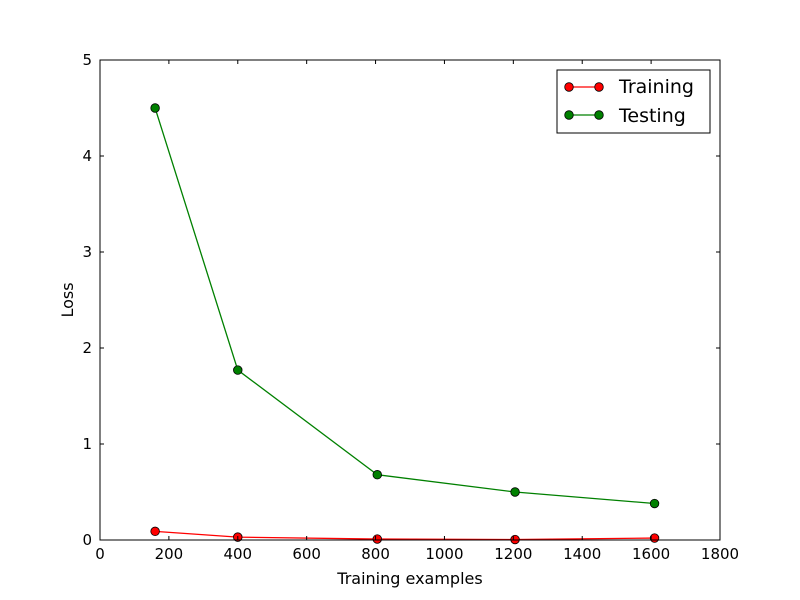 The height and width of the screenshot is (600, 800). I want to click on x-tick-label: 200, so click(169, 554).